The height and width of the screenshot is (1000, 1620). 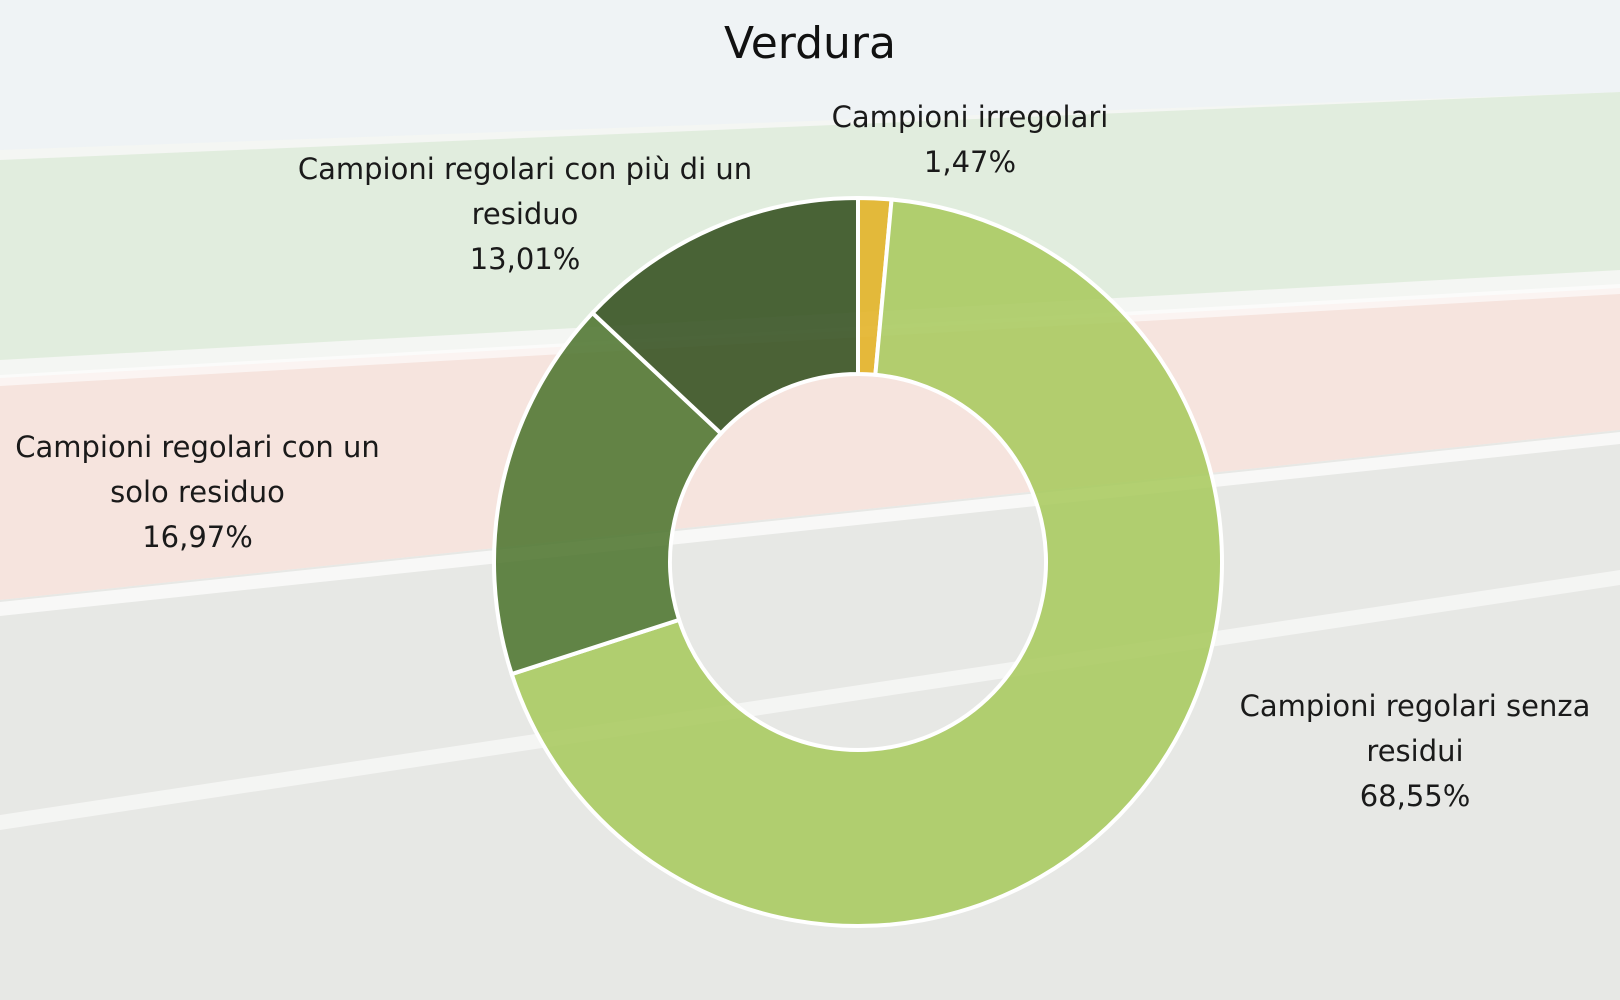 I want to click on chart-title: Verdura, so click(x=810, y=43).